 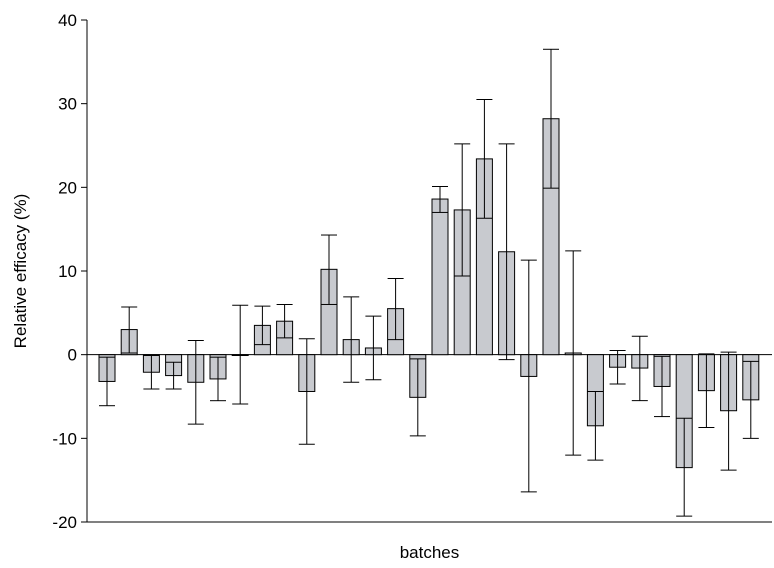 I want to click on bar, so click(x=440, y=277).